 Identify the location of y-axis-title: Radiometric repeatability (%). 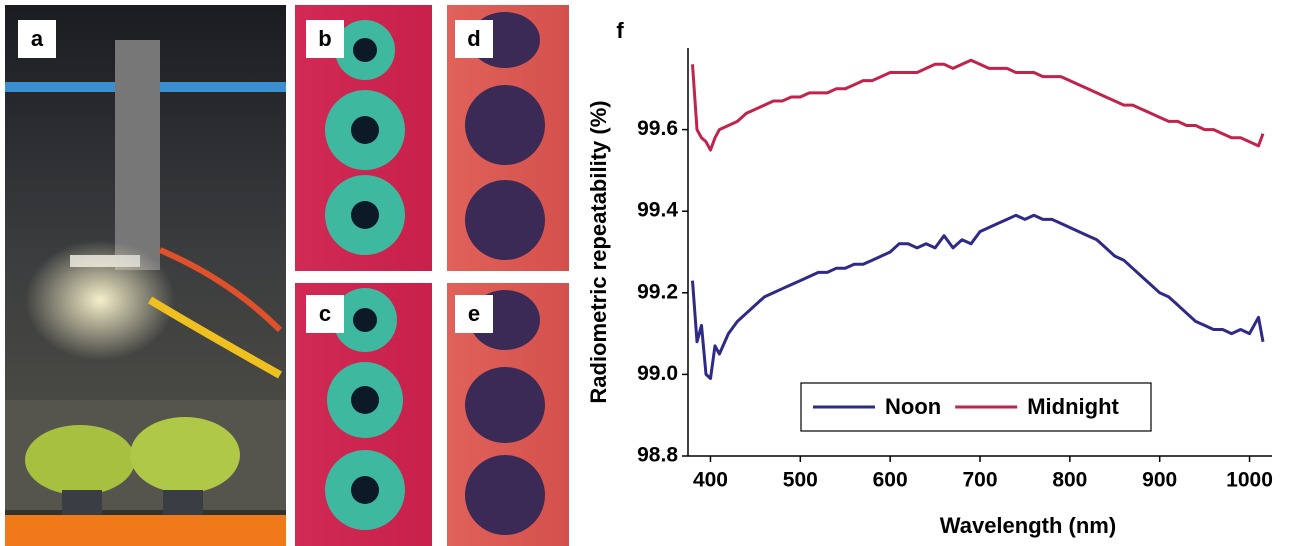
(598, 251).